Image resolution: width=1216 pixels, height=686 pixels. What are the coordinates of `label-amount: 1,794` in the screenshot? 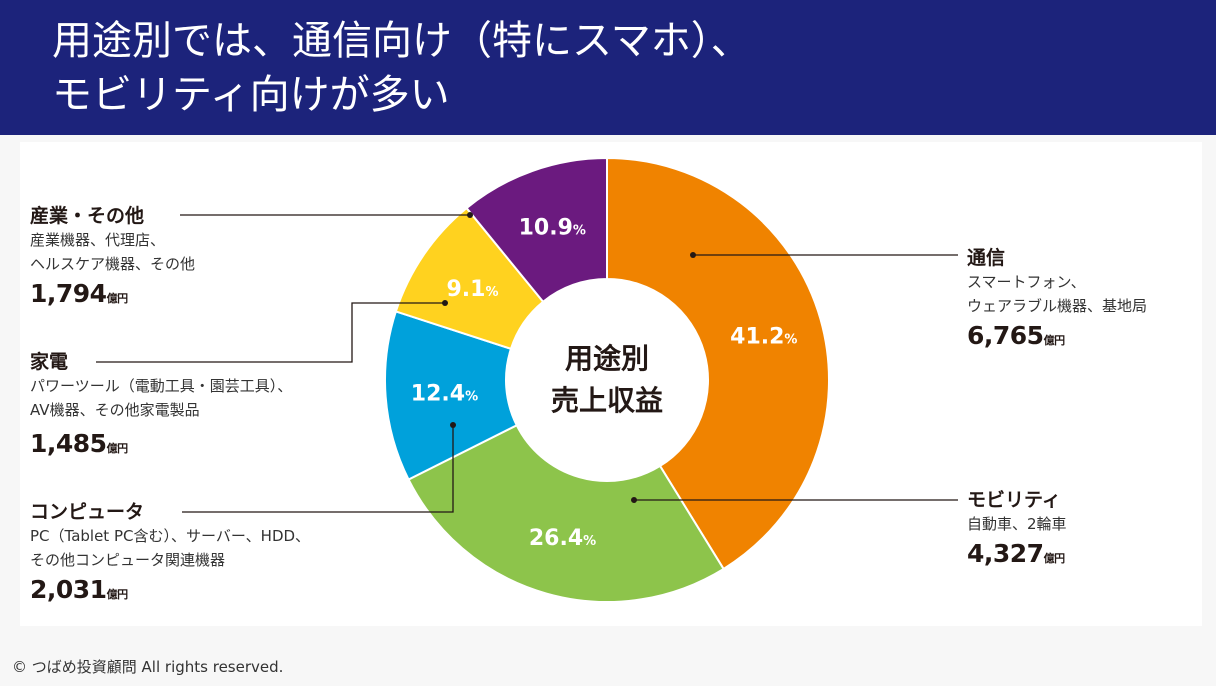 It's located at (68, 293).